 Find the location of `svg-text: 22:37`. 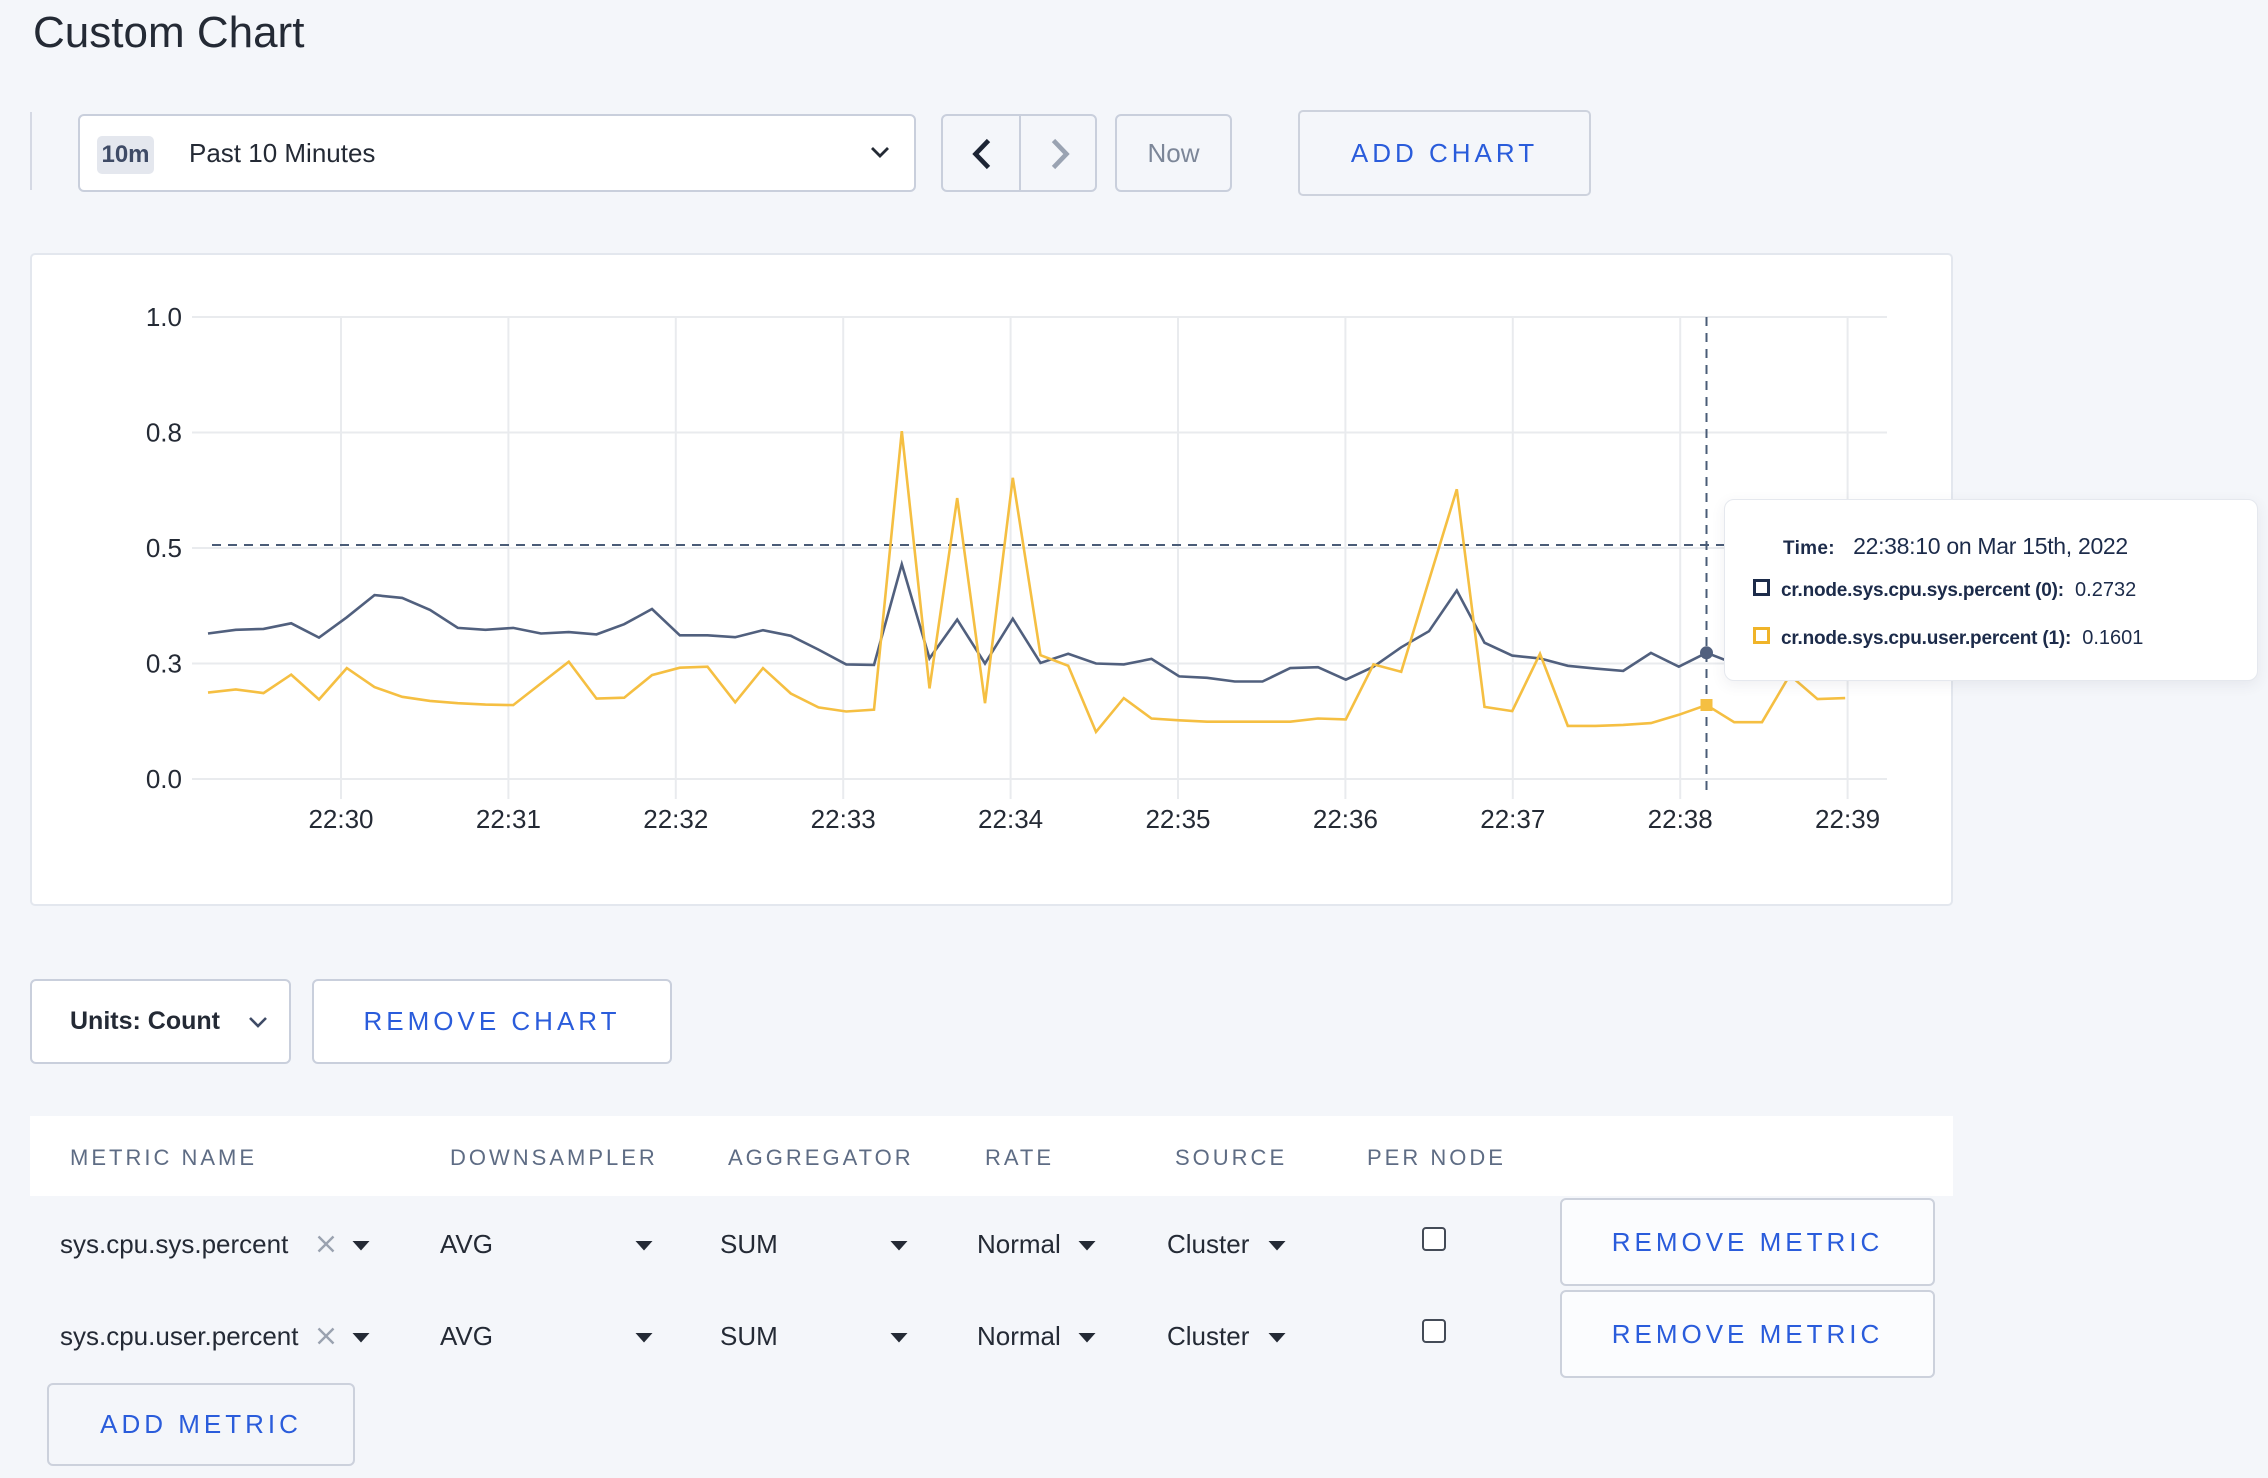

svg-text: 22:37 is located at coordinates (1512, 819).